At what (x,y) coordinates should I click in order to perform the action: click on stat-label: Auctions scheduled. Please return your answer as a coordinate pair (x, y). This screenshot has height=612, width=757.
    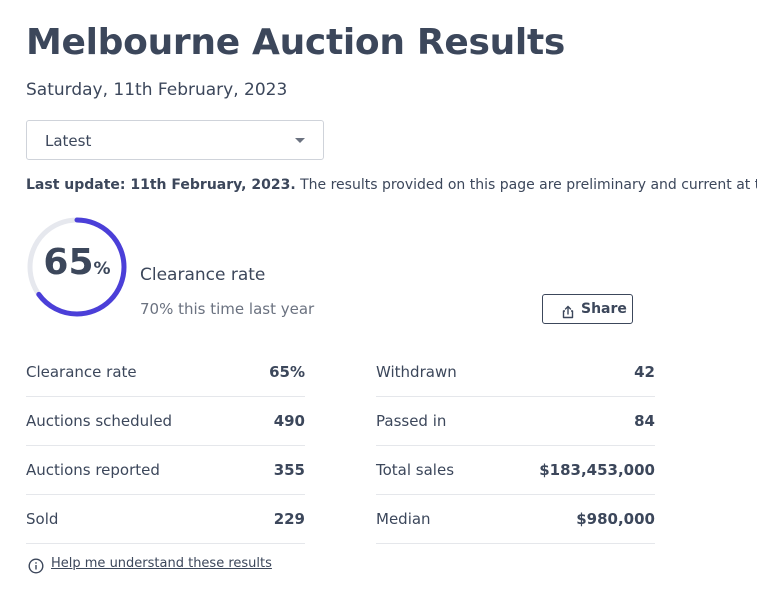
    Looking at the image, I should click on (99, 421).